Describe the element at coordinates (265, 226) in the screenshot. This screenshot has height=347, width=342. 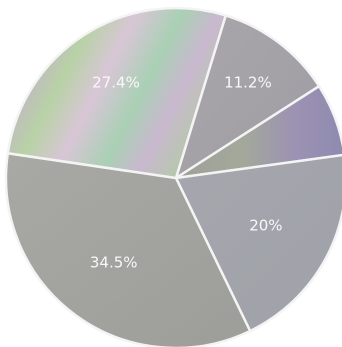
I see `slice-label-3: 20%` at that location.